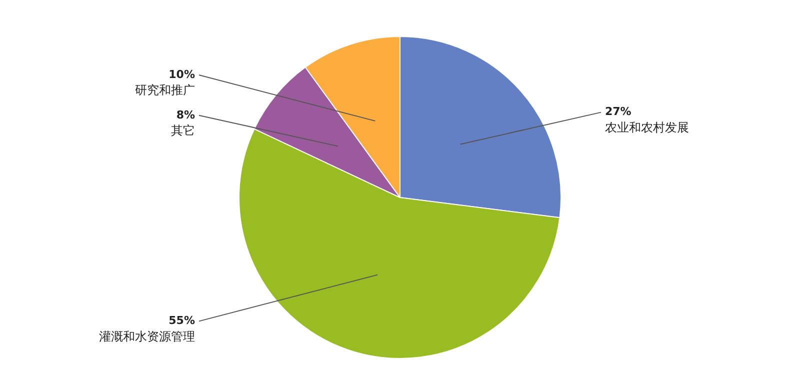 The height and width of the screenshot is (379, 800). Describe the element at coordinates (183, 131) in the screenshot. I see `slice-label: 其它` at that location.